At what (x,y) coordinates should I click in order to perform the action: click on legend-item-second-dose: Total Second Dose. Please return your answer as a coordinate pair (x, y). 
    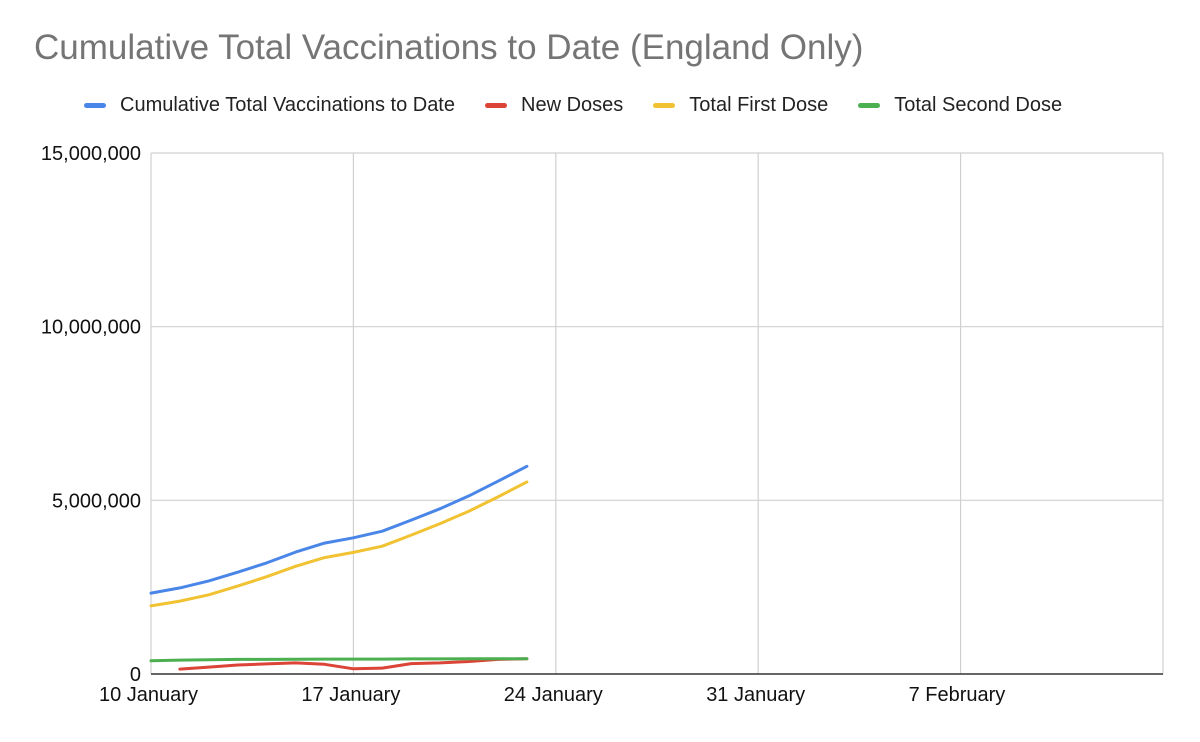
    Looking at the image, I should click on (960, 105).